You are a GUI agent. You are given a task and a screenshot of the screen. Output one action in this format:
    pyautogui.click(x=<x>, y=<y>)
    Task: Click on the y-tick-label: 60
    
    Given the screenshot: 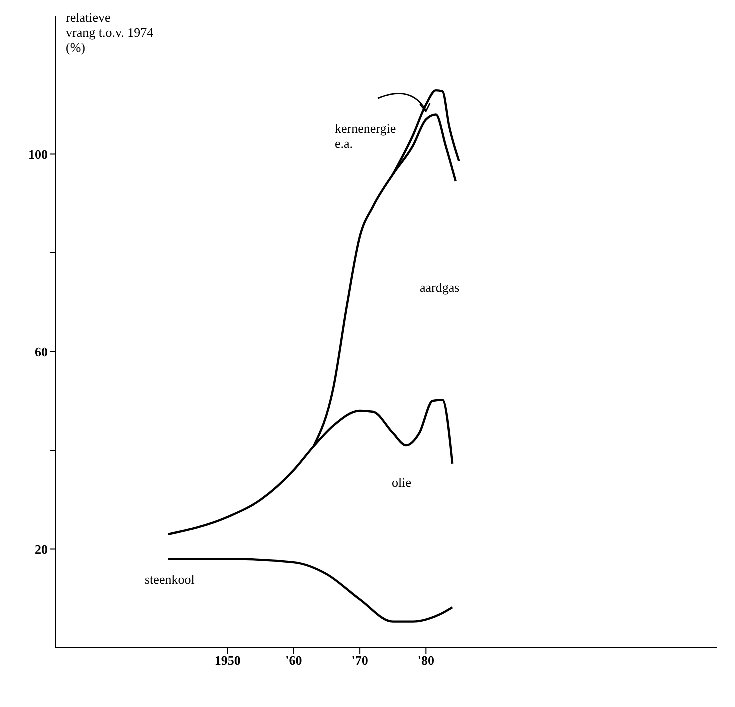 What is the action you would take?
    pyautogui.click(x=41, y=352)
    